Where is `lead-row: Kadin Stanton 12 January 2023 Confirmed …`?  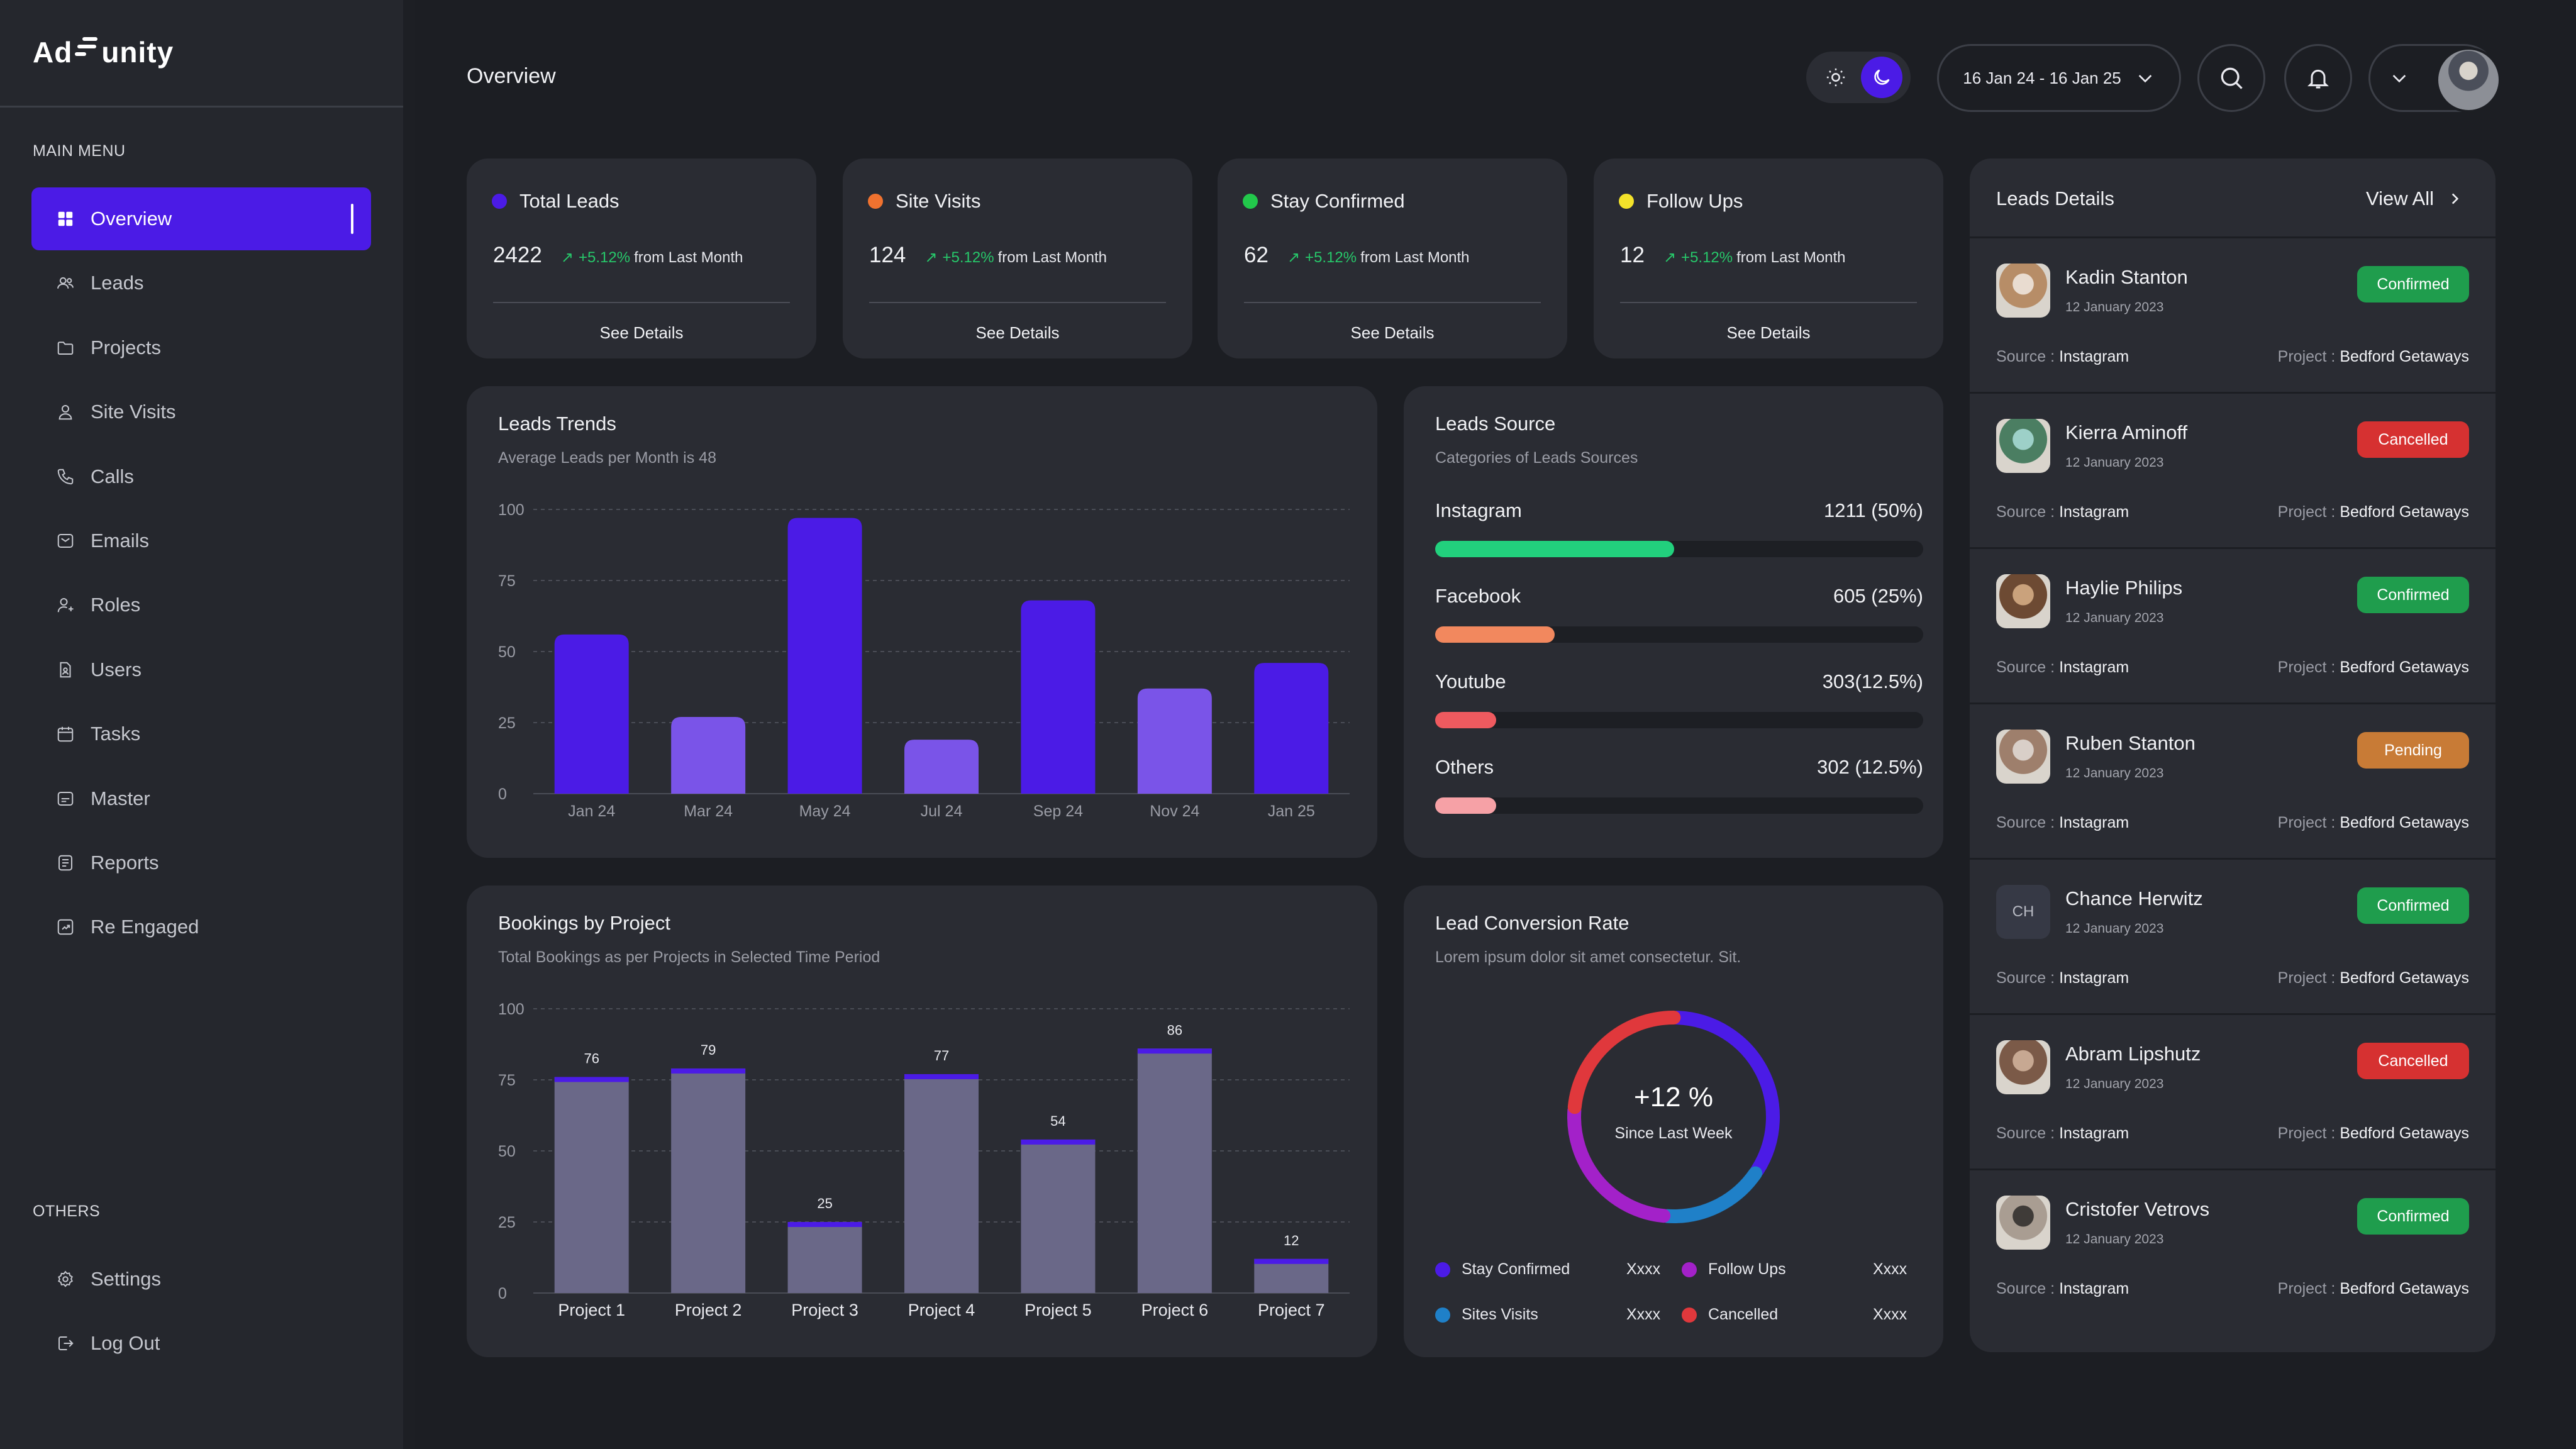
lead-row: Kadin Stanton 12 January 2023 Confirmed … is located at coordinates (2233, 314).